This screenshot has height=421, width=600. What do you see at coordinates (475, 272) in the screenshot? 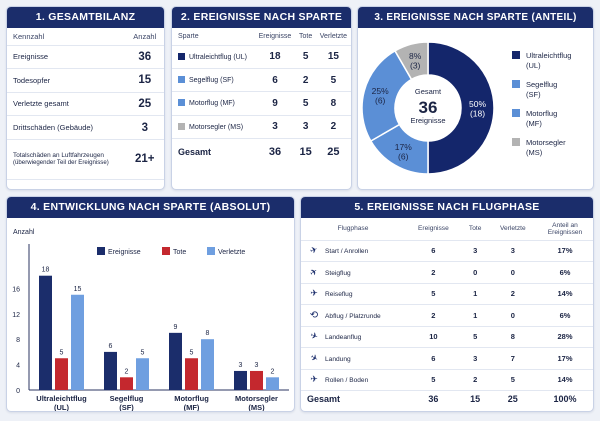
I see `cell-tote: 0` at bounding box center [475, 272].